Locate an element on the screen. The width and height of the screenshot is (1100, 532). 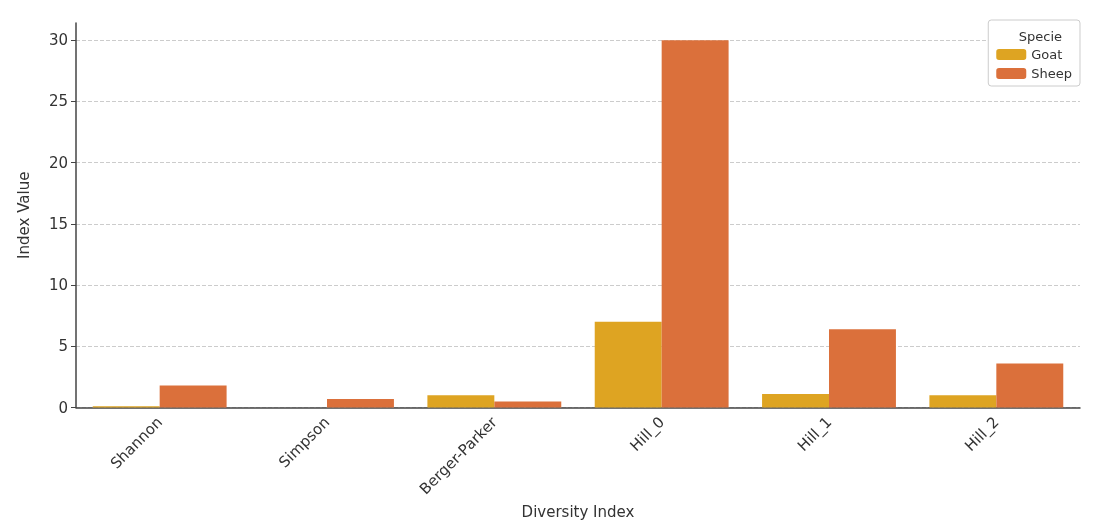
y-tick-label: 0 is located at coordinates (63, 407).